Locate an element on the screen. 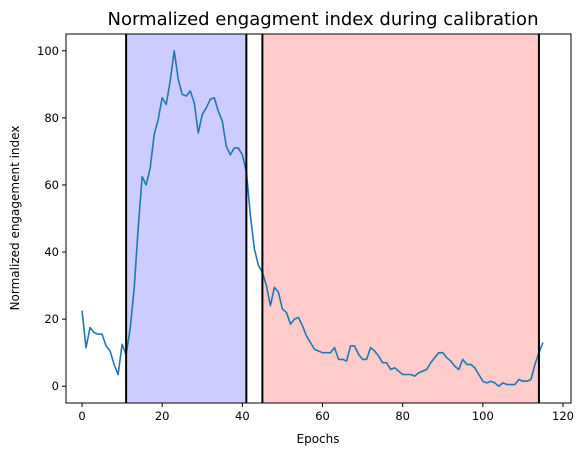  x-tick-label: 20 is located at coordinates (162, 416).